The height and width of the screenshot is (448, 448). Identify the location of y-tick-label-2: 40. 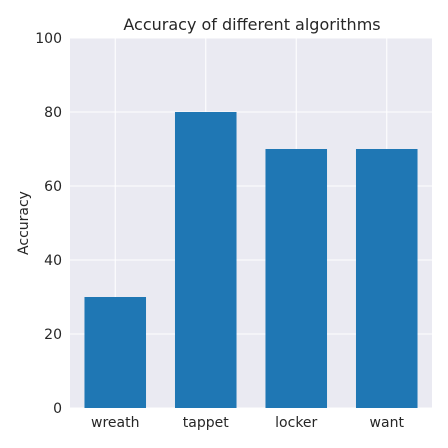
(53, 261).